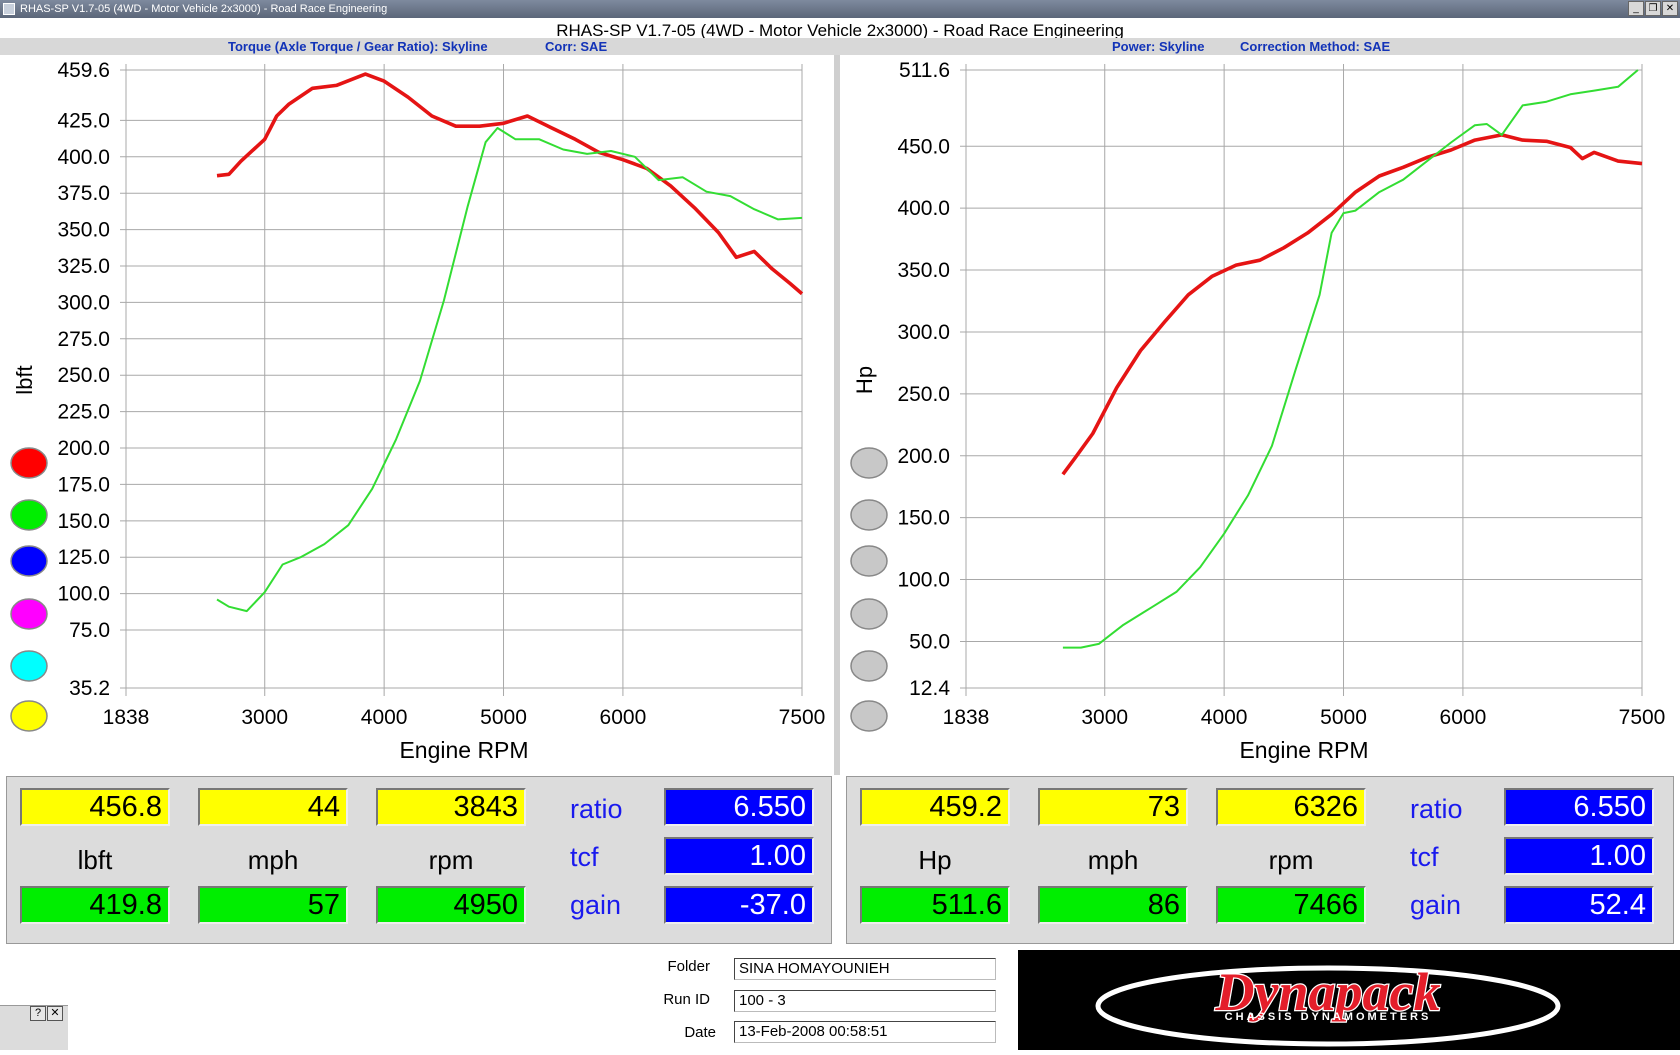  Describe the element at coordinates (38, 1013) in the screenshot. I see `help-button: ?` at that location.